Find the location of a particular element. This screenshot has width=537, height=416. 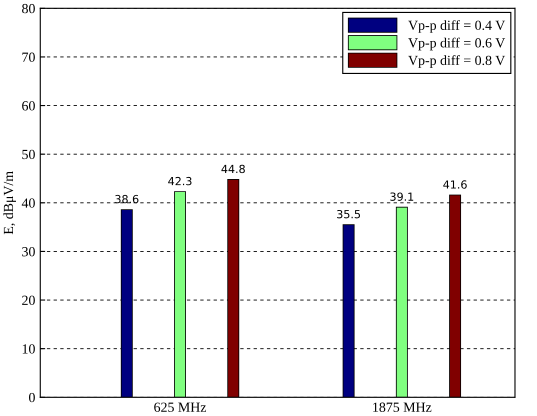

y-tick-label: 30 is located at coordinates (28, 251).